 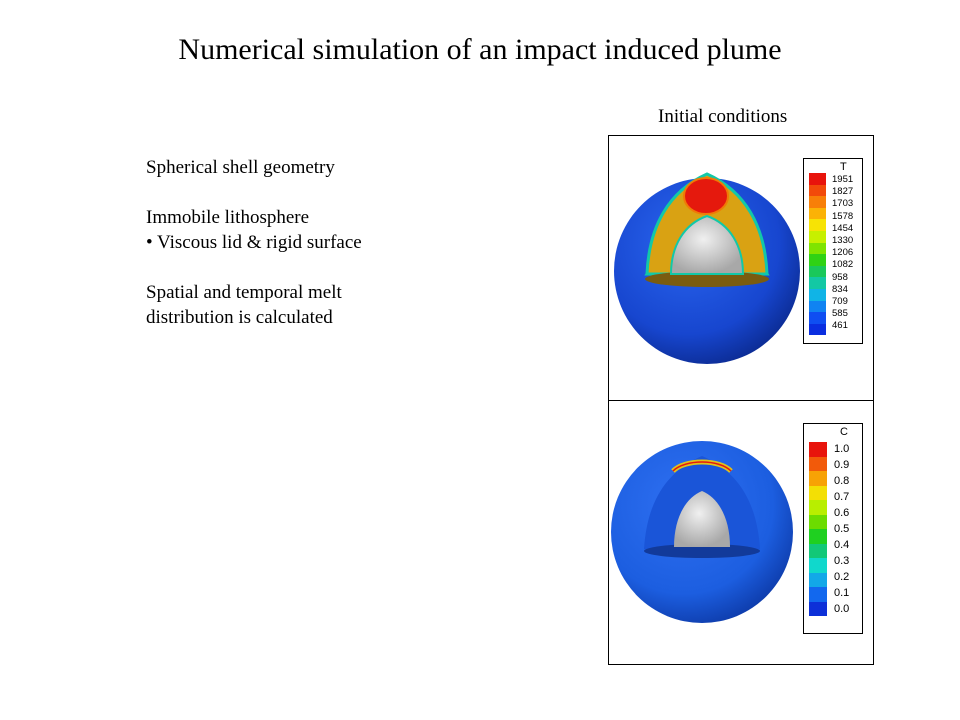 I want to click on composition-panel: C 1.0 0.9 0.8 0.7 0.6 0.5 0.4 0.3 0.2 0.1 0.0, so click(x=741, y=532).